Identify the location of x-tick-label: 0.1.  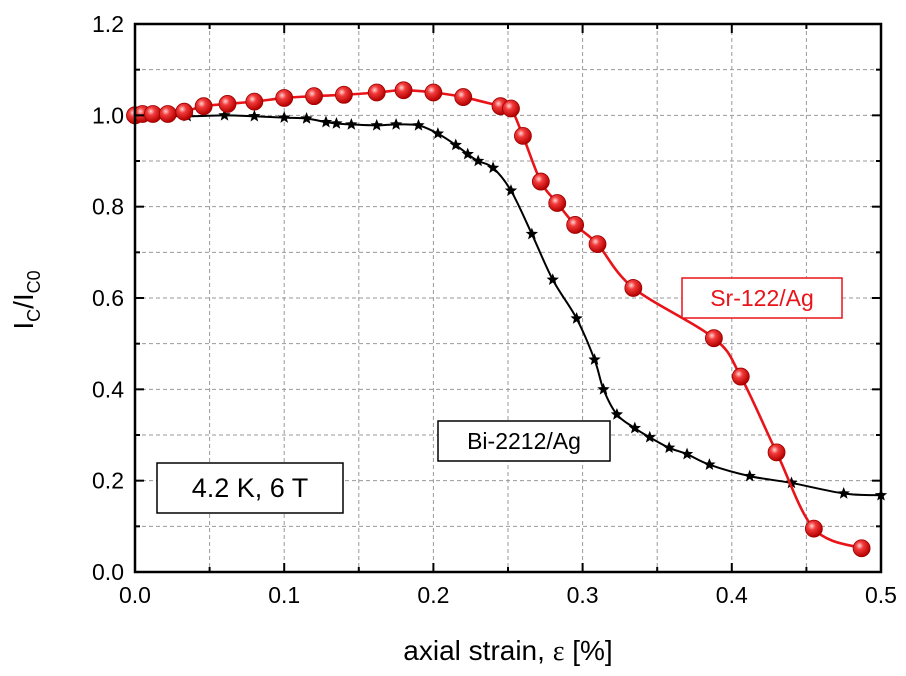
(284, 595).